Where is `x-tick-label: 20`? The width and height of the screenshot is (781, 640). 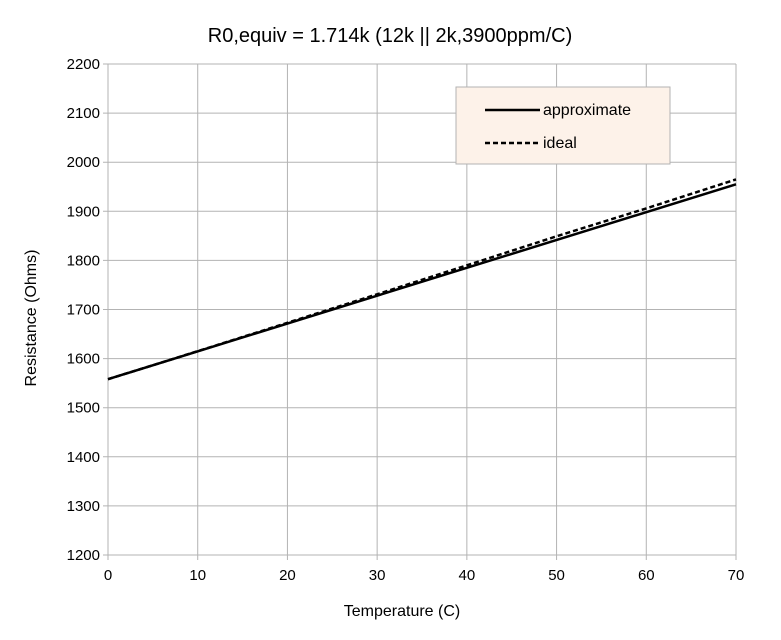
x-tick-label: 20 is located at coordinates (287, 575).